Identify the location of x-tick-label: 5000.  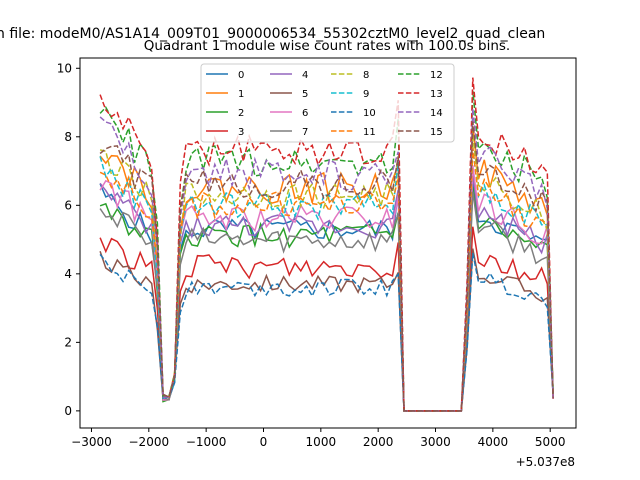
(550, 442).